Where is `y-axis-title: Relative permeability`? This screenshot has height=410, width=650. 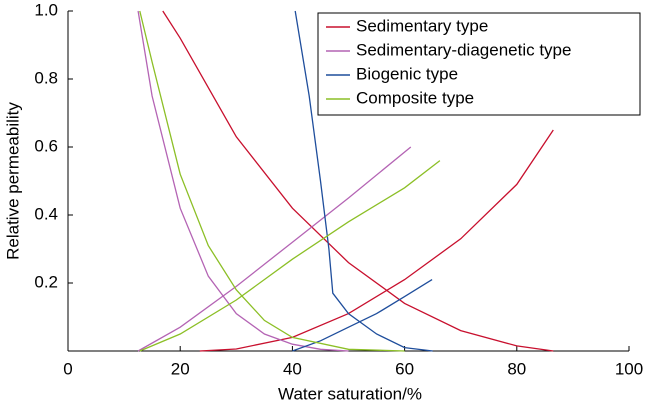
y-axis-title: Relative permeability is located at coordinates (12, 181).